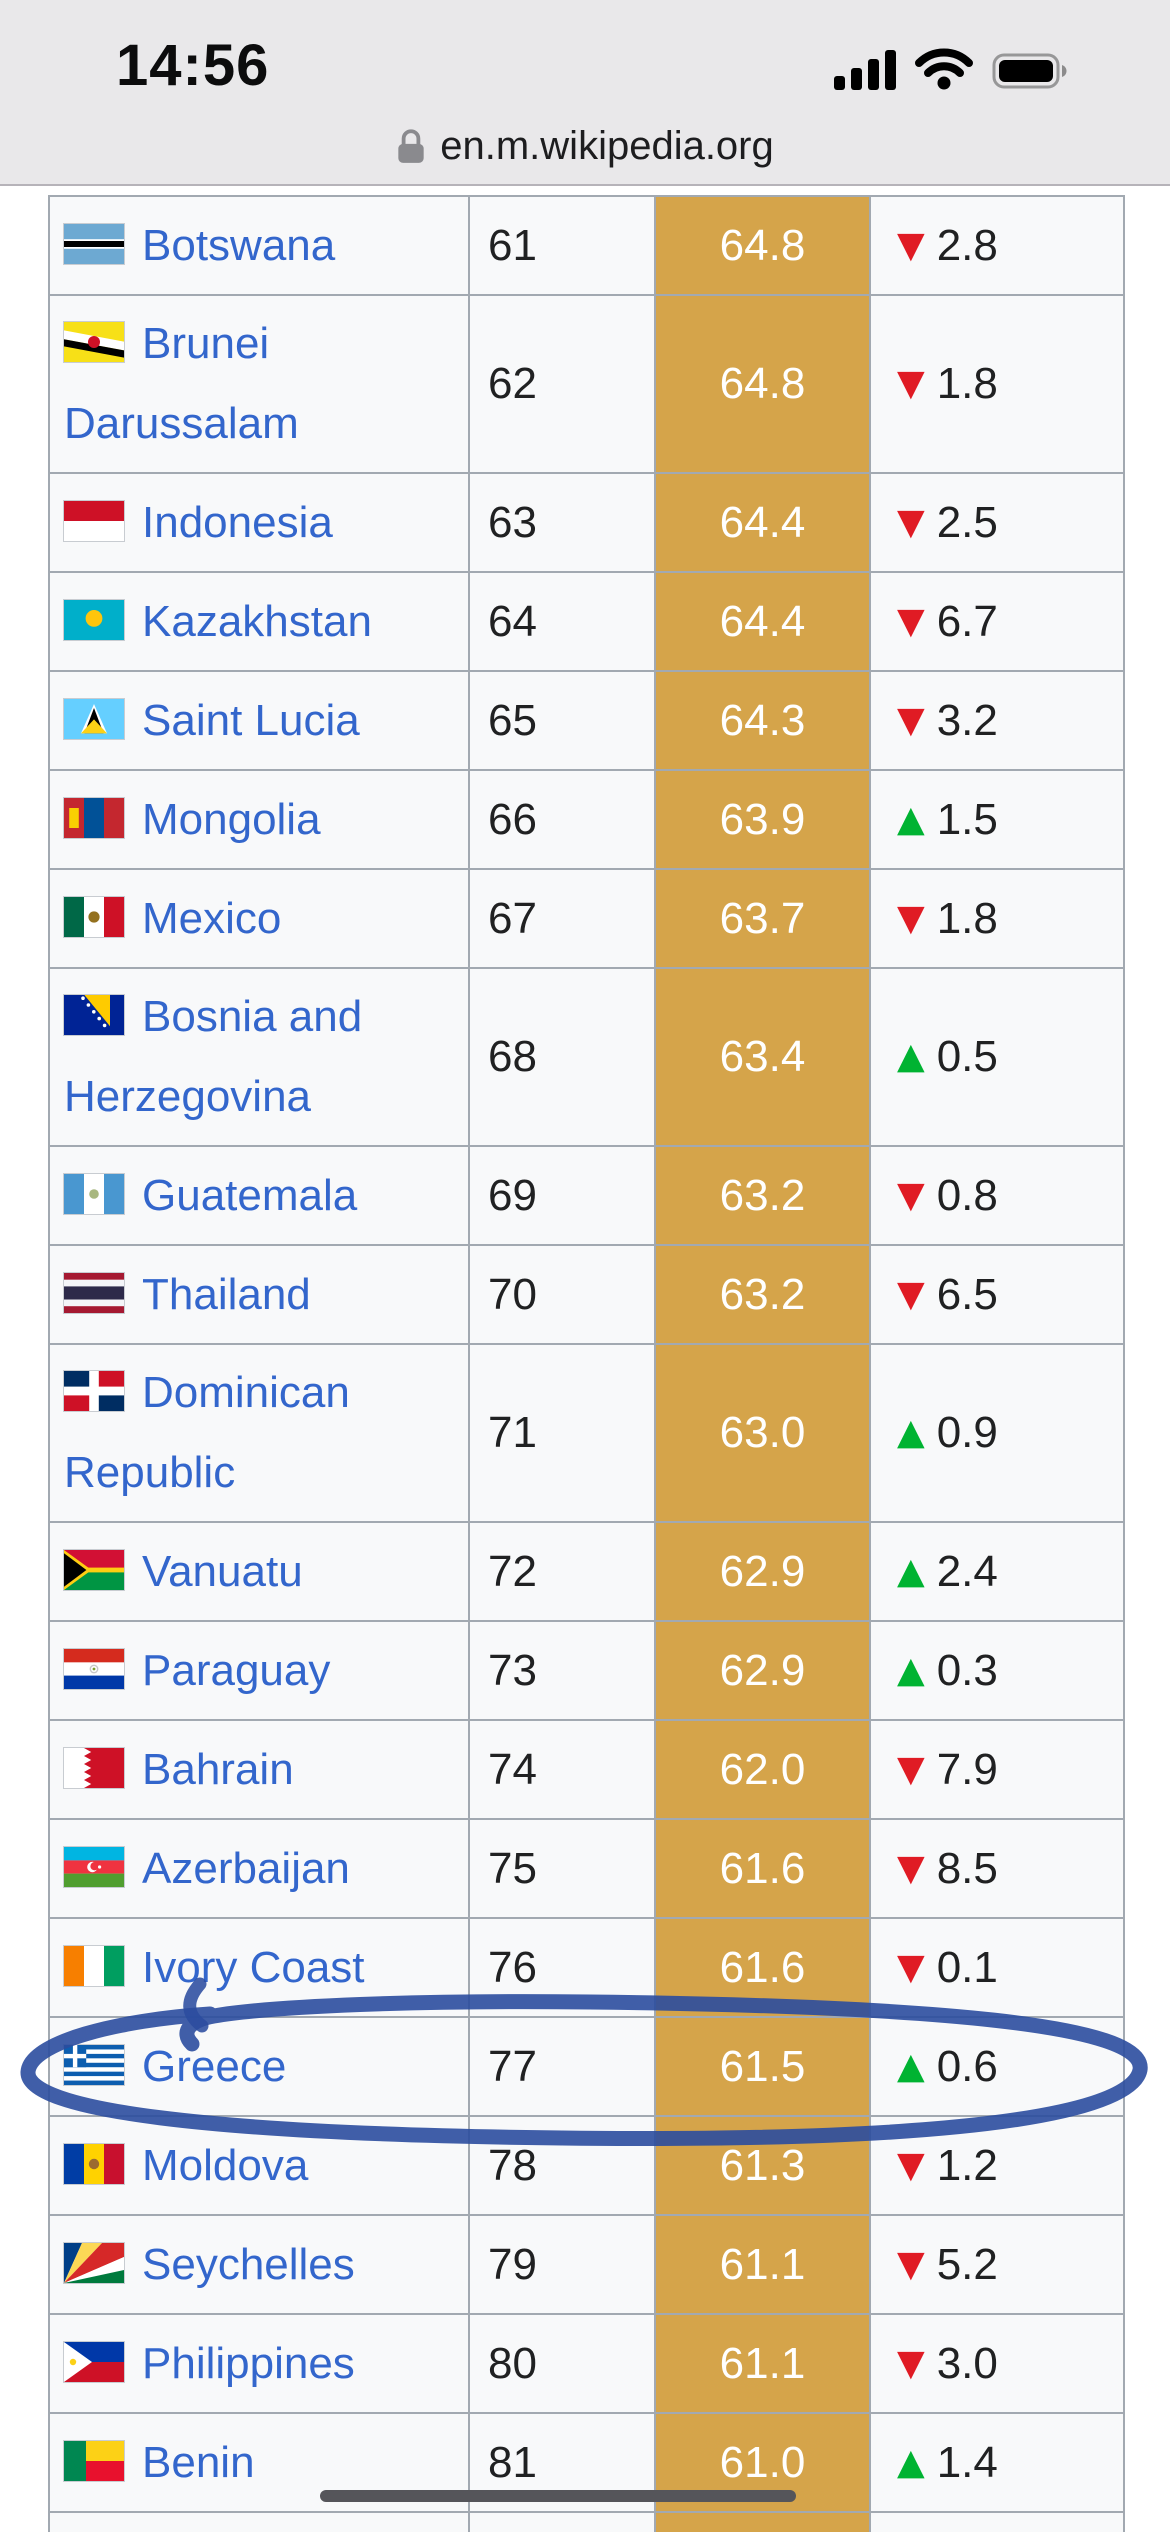 This screenshot has width=1170, height=2532. I want to click on mongolia-flag-icon, so click(94, 817).